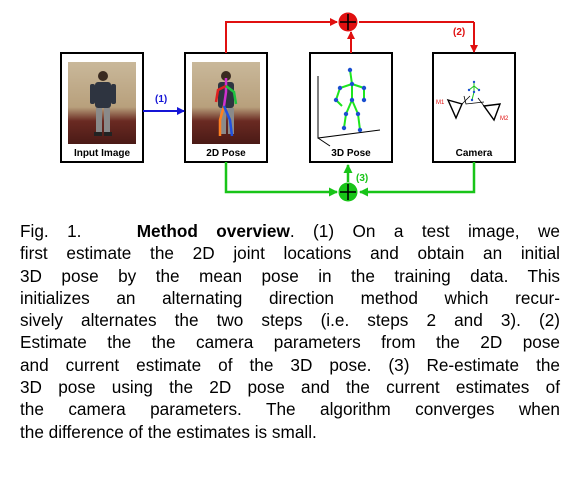  What do you see at coordinates (459, 32) in the screenshot?
I see `step-2-label: (2)` at bounding box center [459, 32].